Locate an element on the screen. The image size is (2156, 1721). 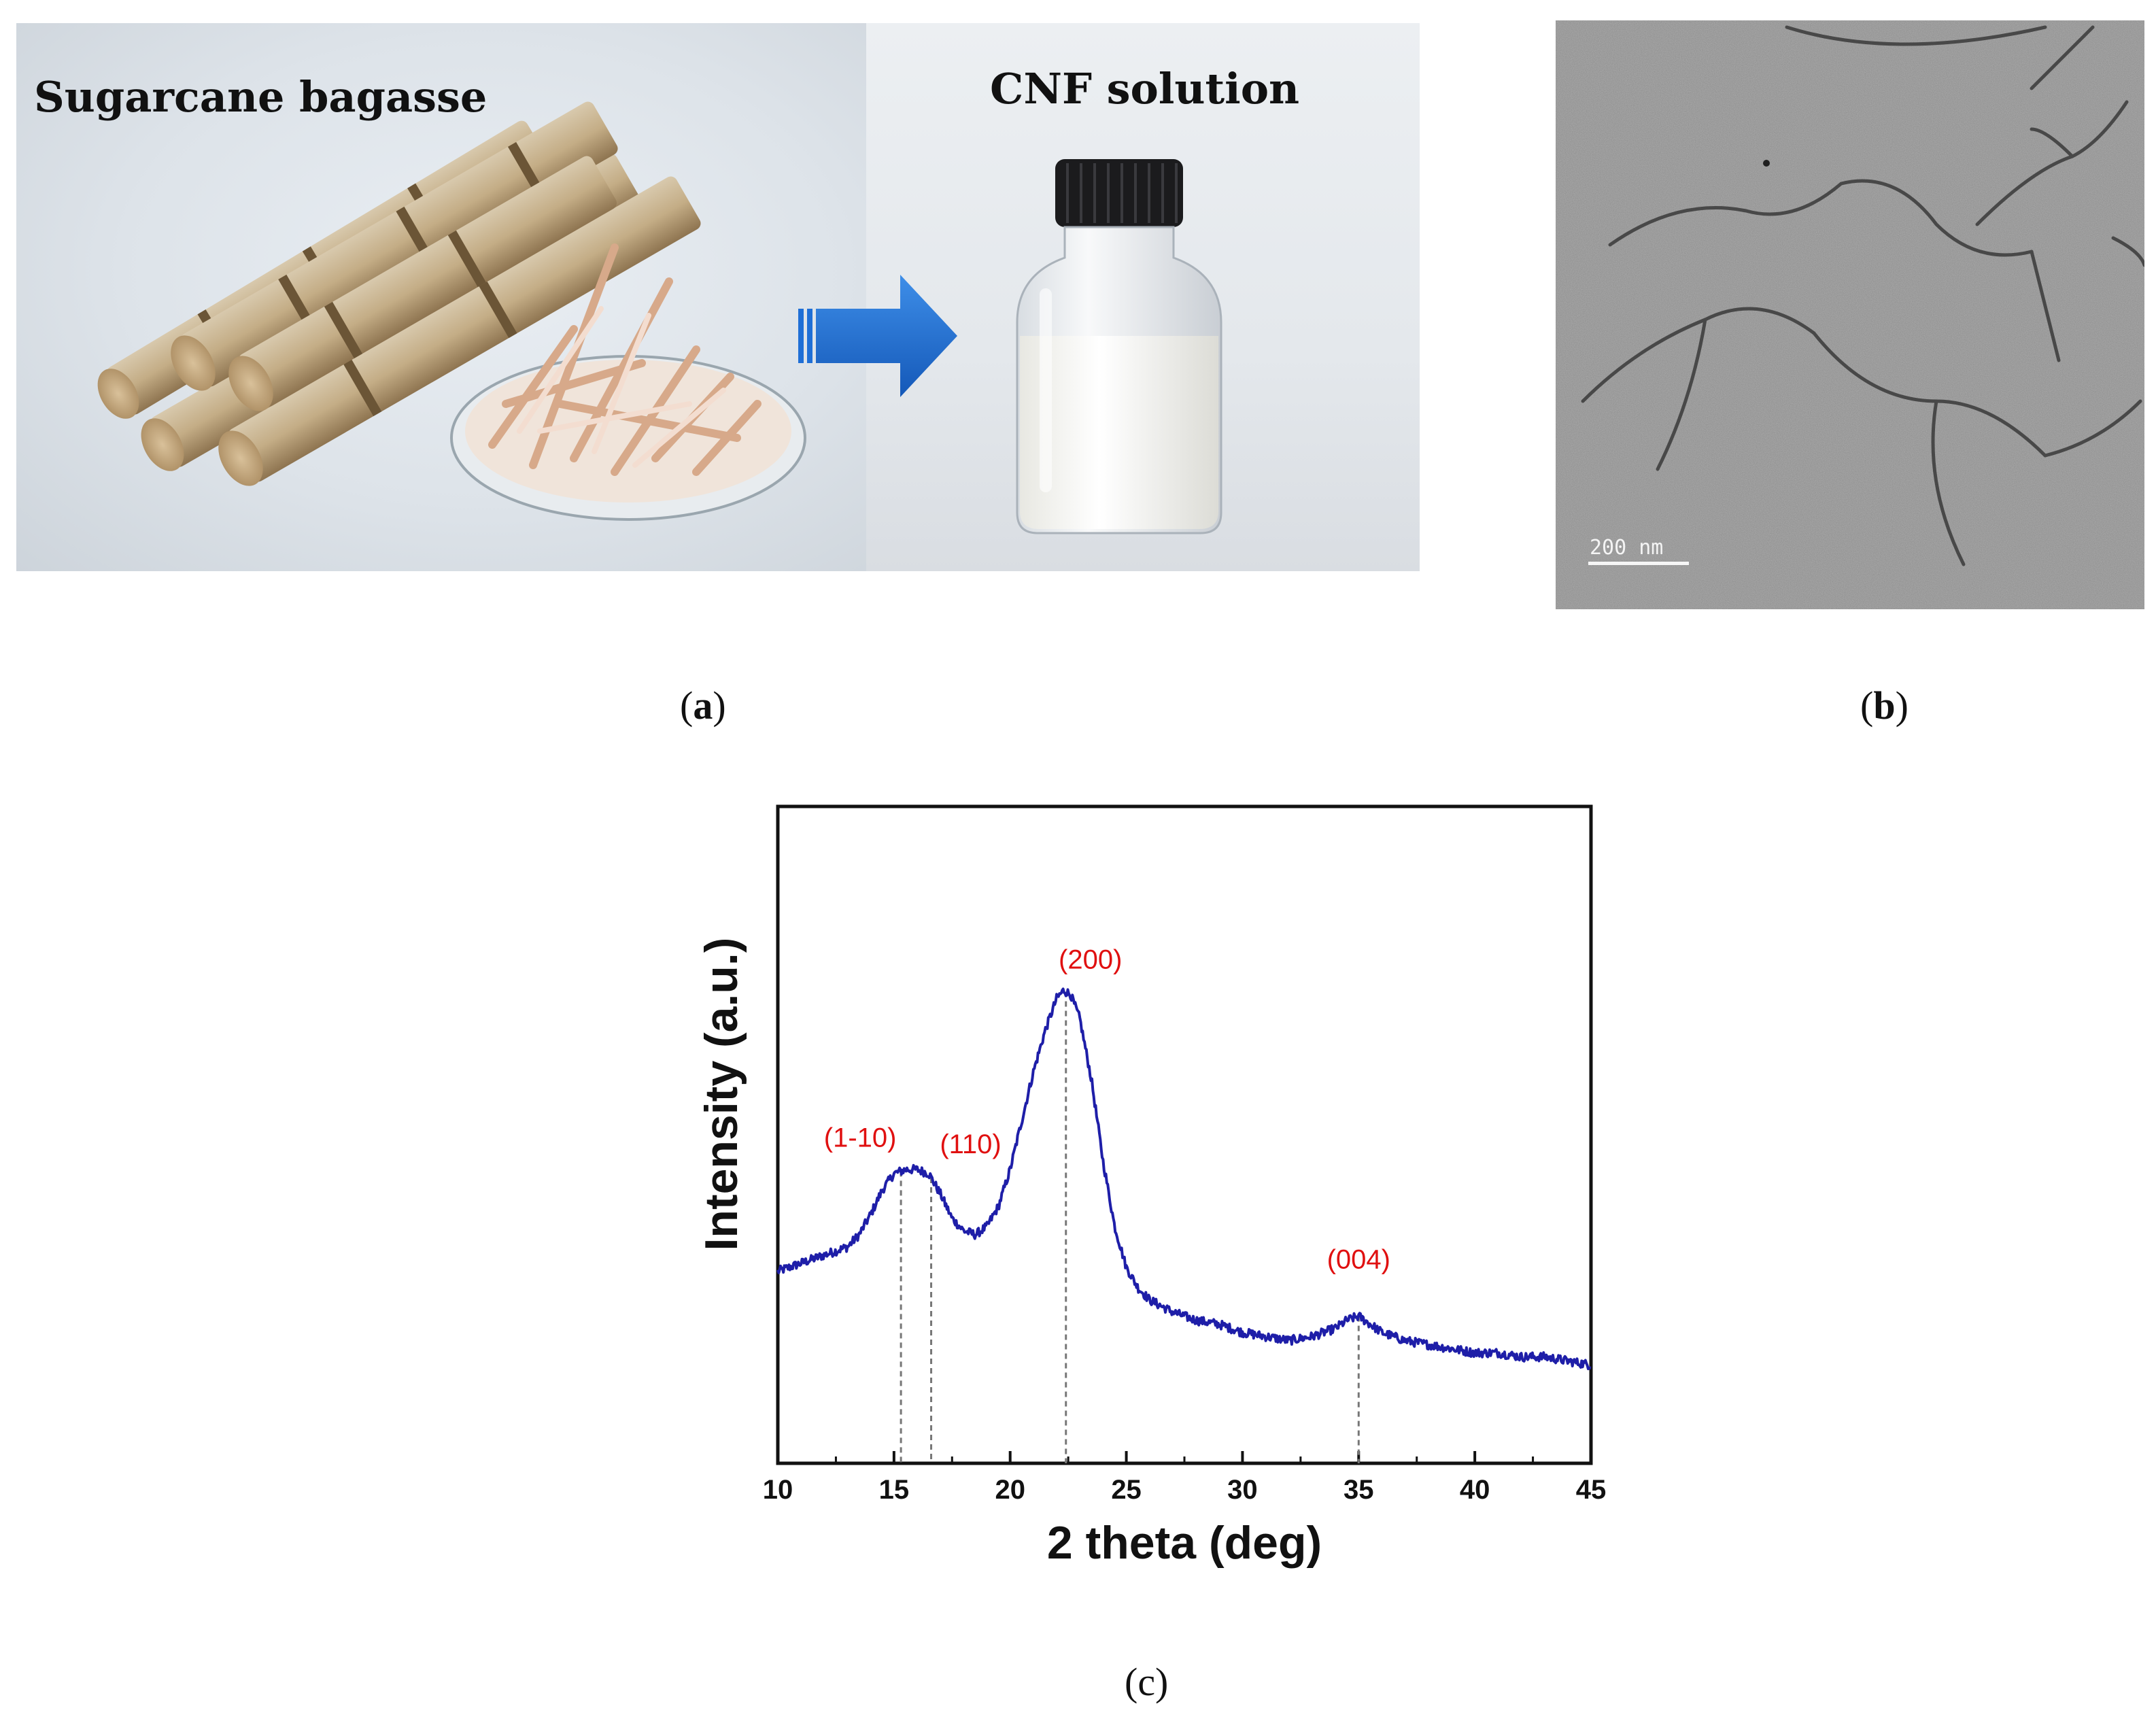
tem-image is located at coordinates (1850, 315).